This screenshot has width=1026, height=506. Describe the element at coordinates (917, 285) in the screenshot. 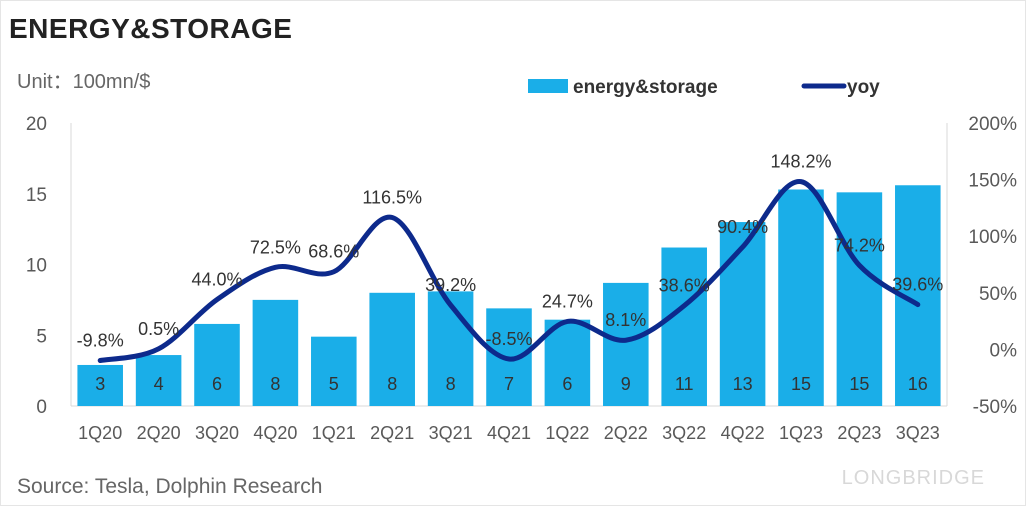

I see `yoy-label: 39.6%` at that location.